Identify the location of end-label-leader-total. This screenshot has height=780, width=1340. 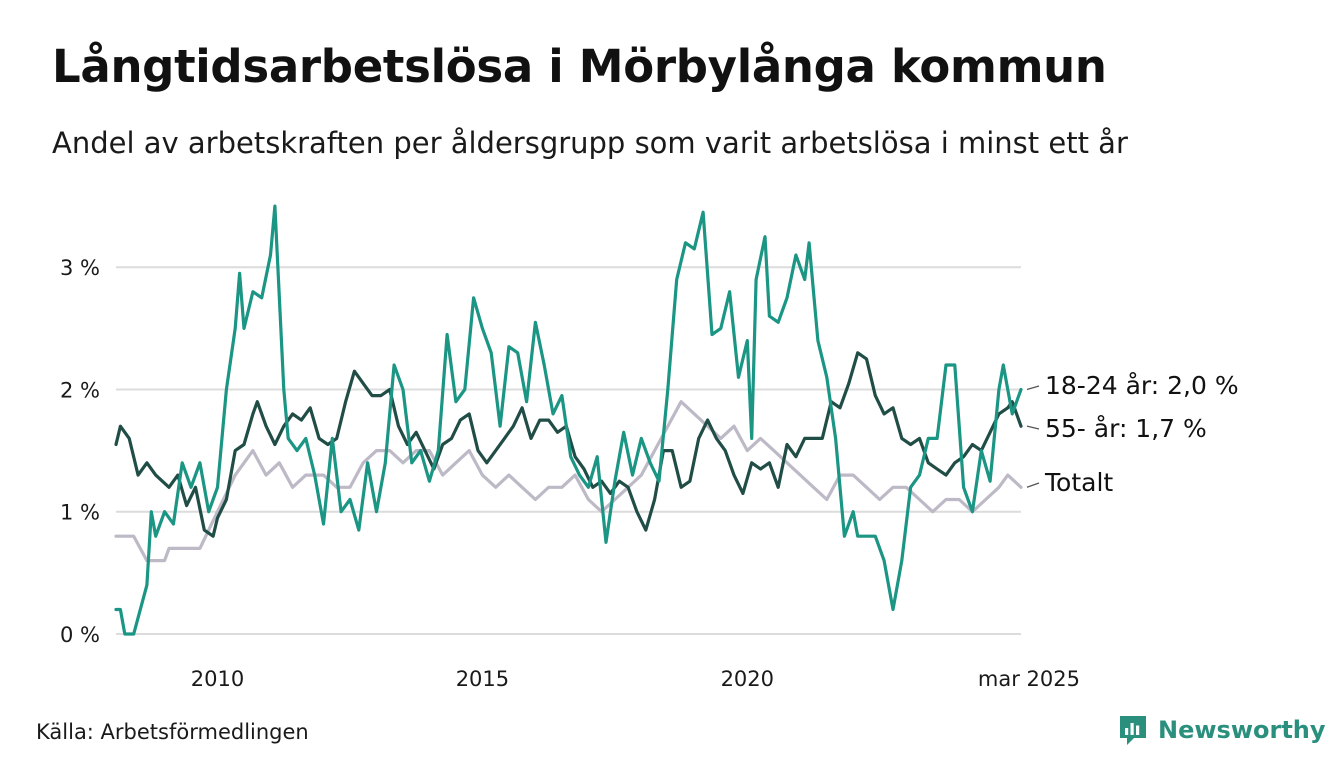
(1033, 485).